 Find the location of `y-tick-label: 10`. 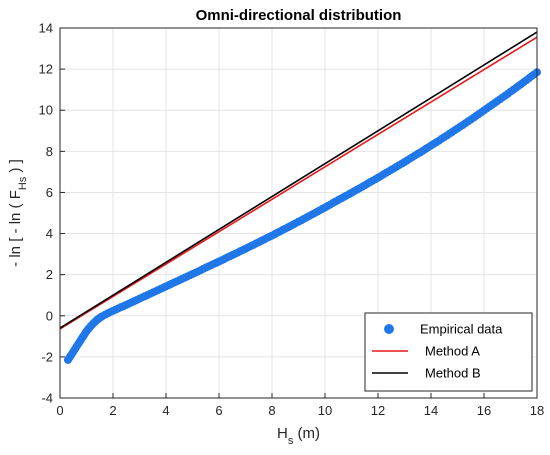

y-tick-label: 10 is located at coordinates (46, 110).